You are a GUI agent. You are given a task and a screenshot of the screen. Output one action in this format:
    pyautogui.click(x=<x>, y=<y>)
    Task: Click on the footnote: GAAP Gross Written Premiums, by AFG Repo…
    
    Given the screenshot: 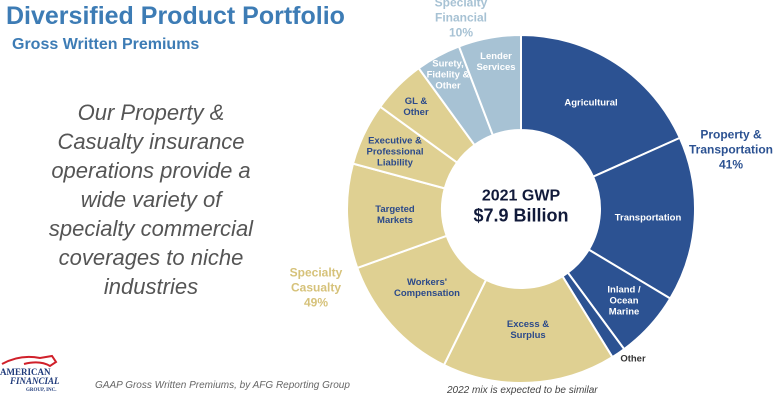 What is the action you would take?
    pyautogui.click(x=222, y=385)
    